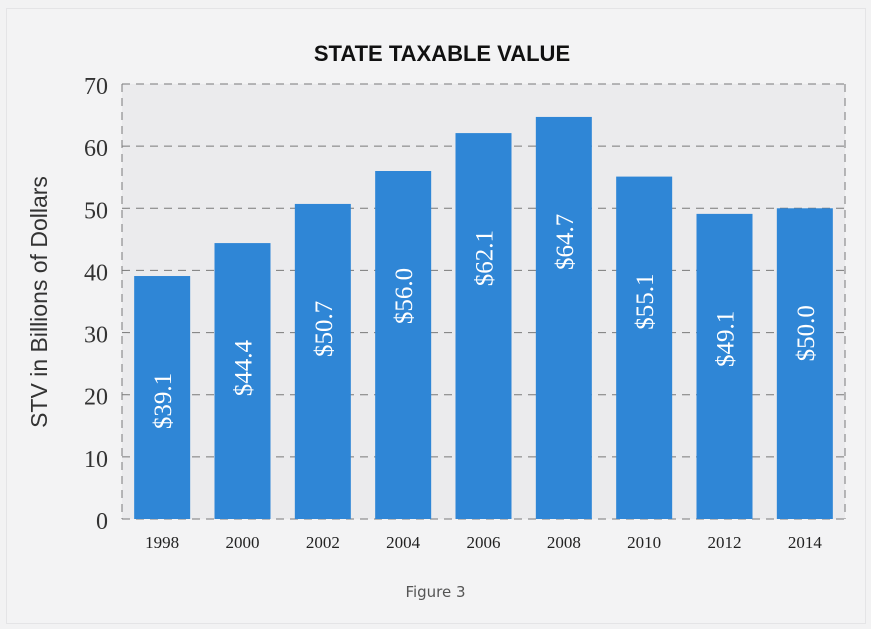 This screenshot has height=629, width=871. What do you see at coordinates (163, 401) in the screenshot?
I see `bar-data-label: $39.1` at bounding box center [163, 401].